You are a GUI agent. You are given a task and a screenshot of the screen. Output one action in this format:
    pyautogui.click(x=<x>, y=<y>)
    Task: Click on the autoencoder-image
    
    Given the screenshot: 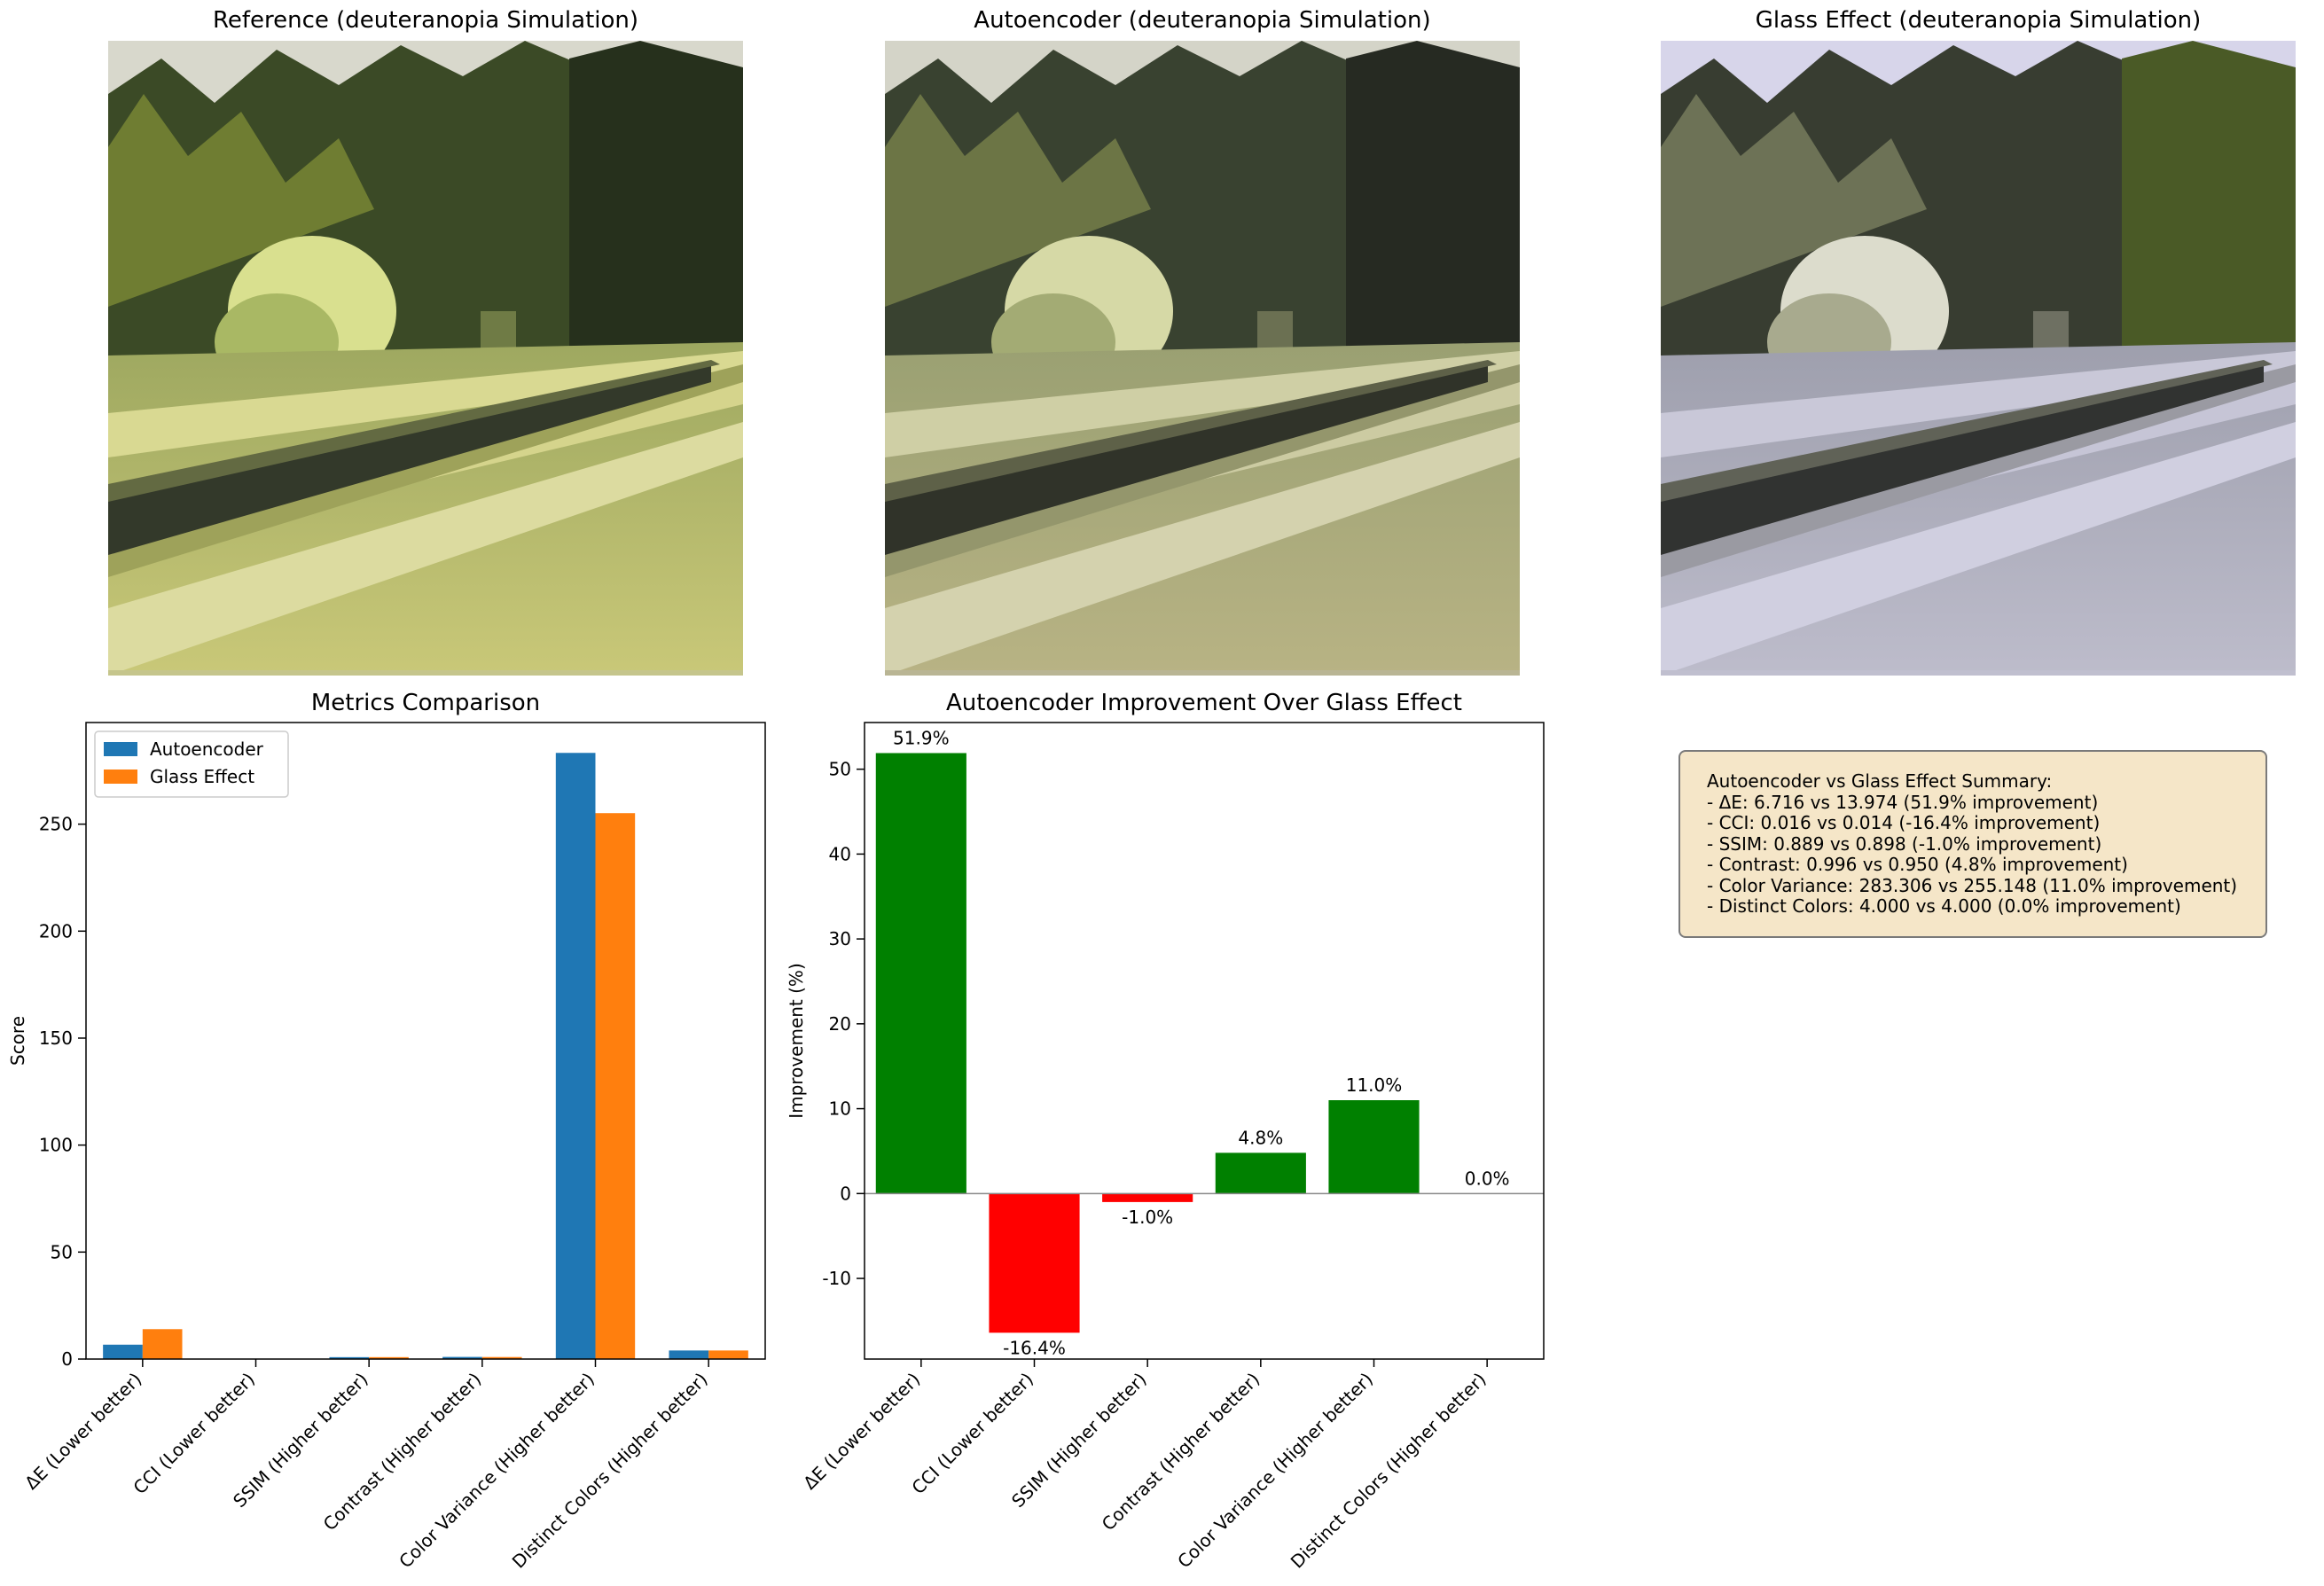 What is the action you would take?
    pyautogui.click(x=1202, y=358)
    